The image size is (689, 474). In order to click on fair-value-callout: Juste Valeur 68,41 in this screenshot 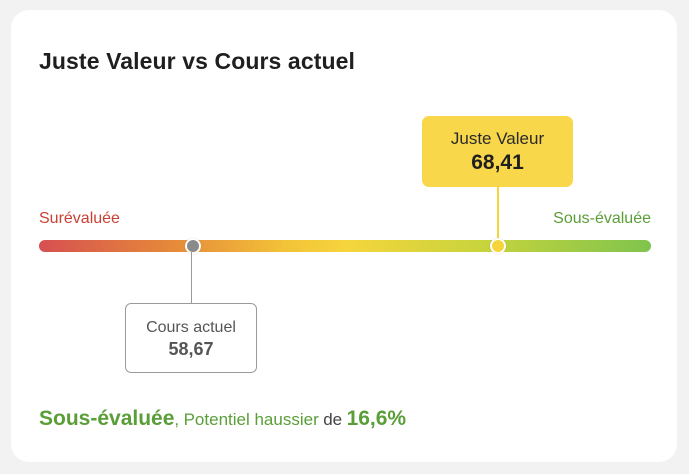, I will do `click(497, 151)`.